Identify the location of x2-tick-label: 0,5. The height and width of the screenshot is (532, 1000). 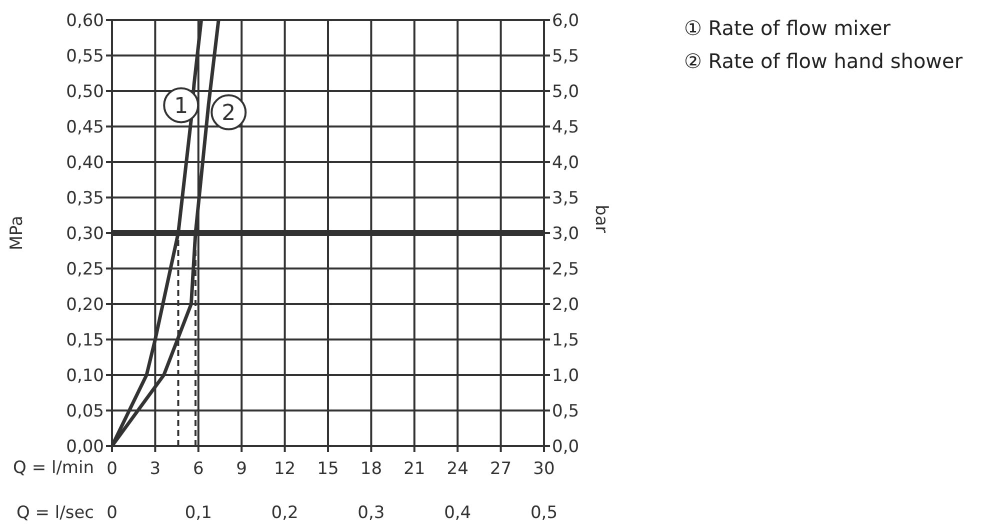
(544, 513).